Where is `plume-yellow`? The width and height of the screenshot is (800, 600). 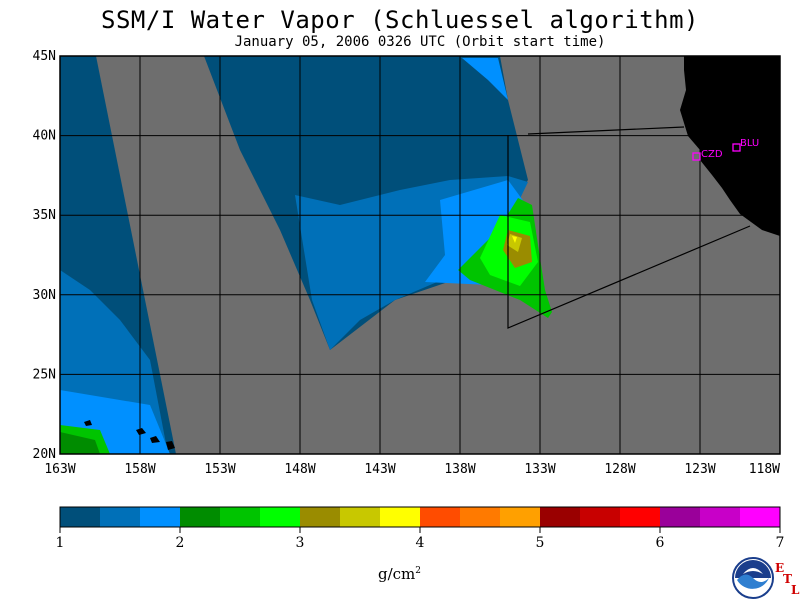
plume-yellow is located at coordinates (514, 243).